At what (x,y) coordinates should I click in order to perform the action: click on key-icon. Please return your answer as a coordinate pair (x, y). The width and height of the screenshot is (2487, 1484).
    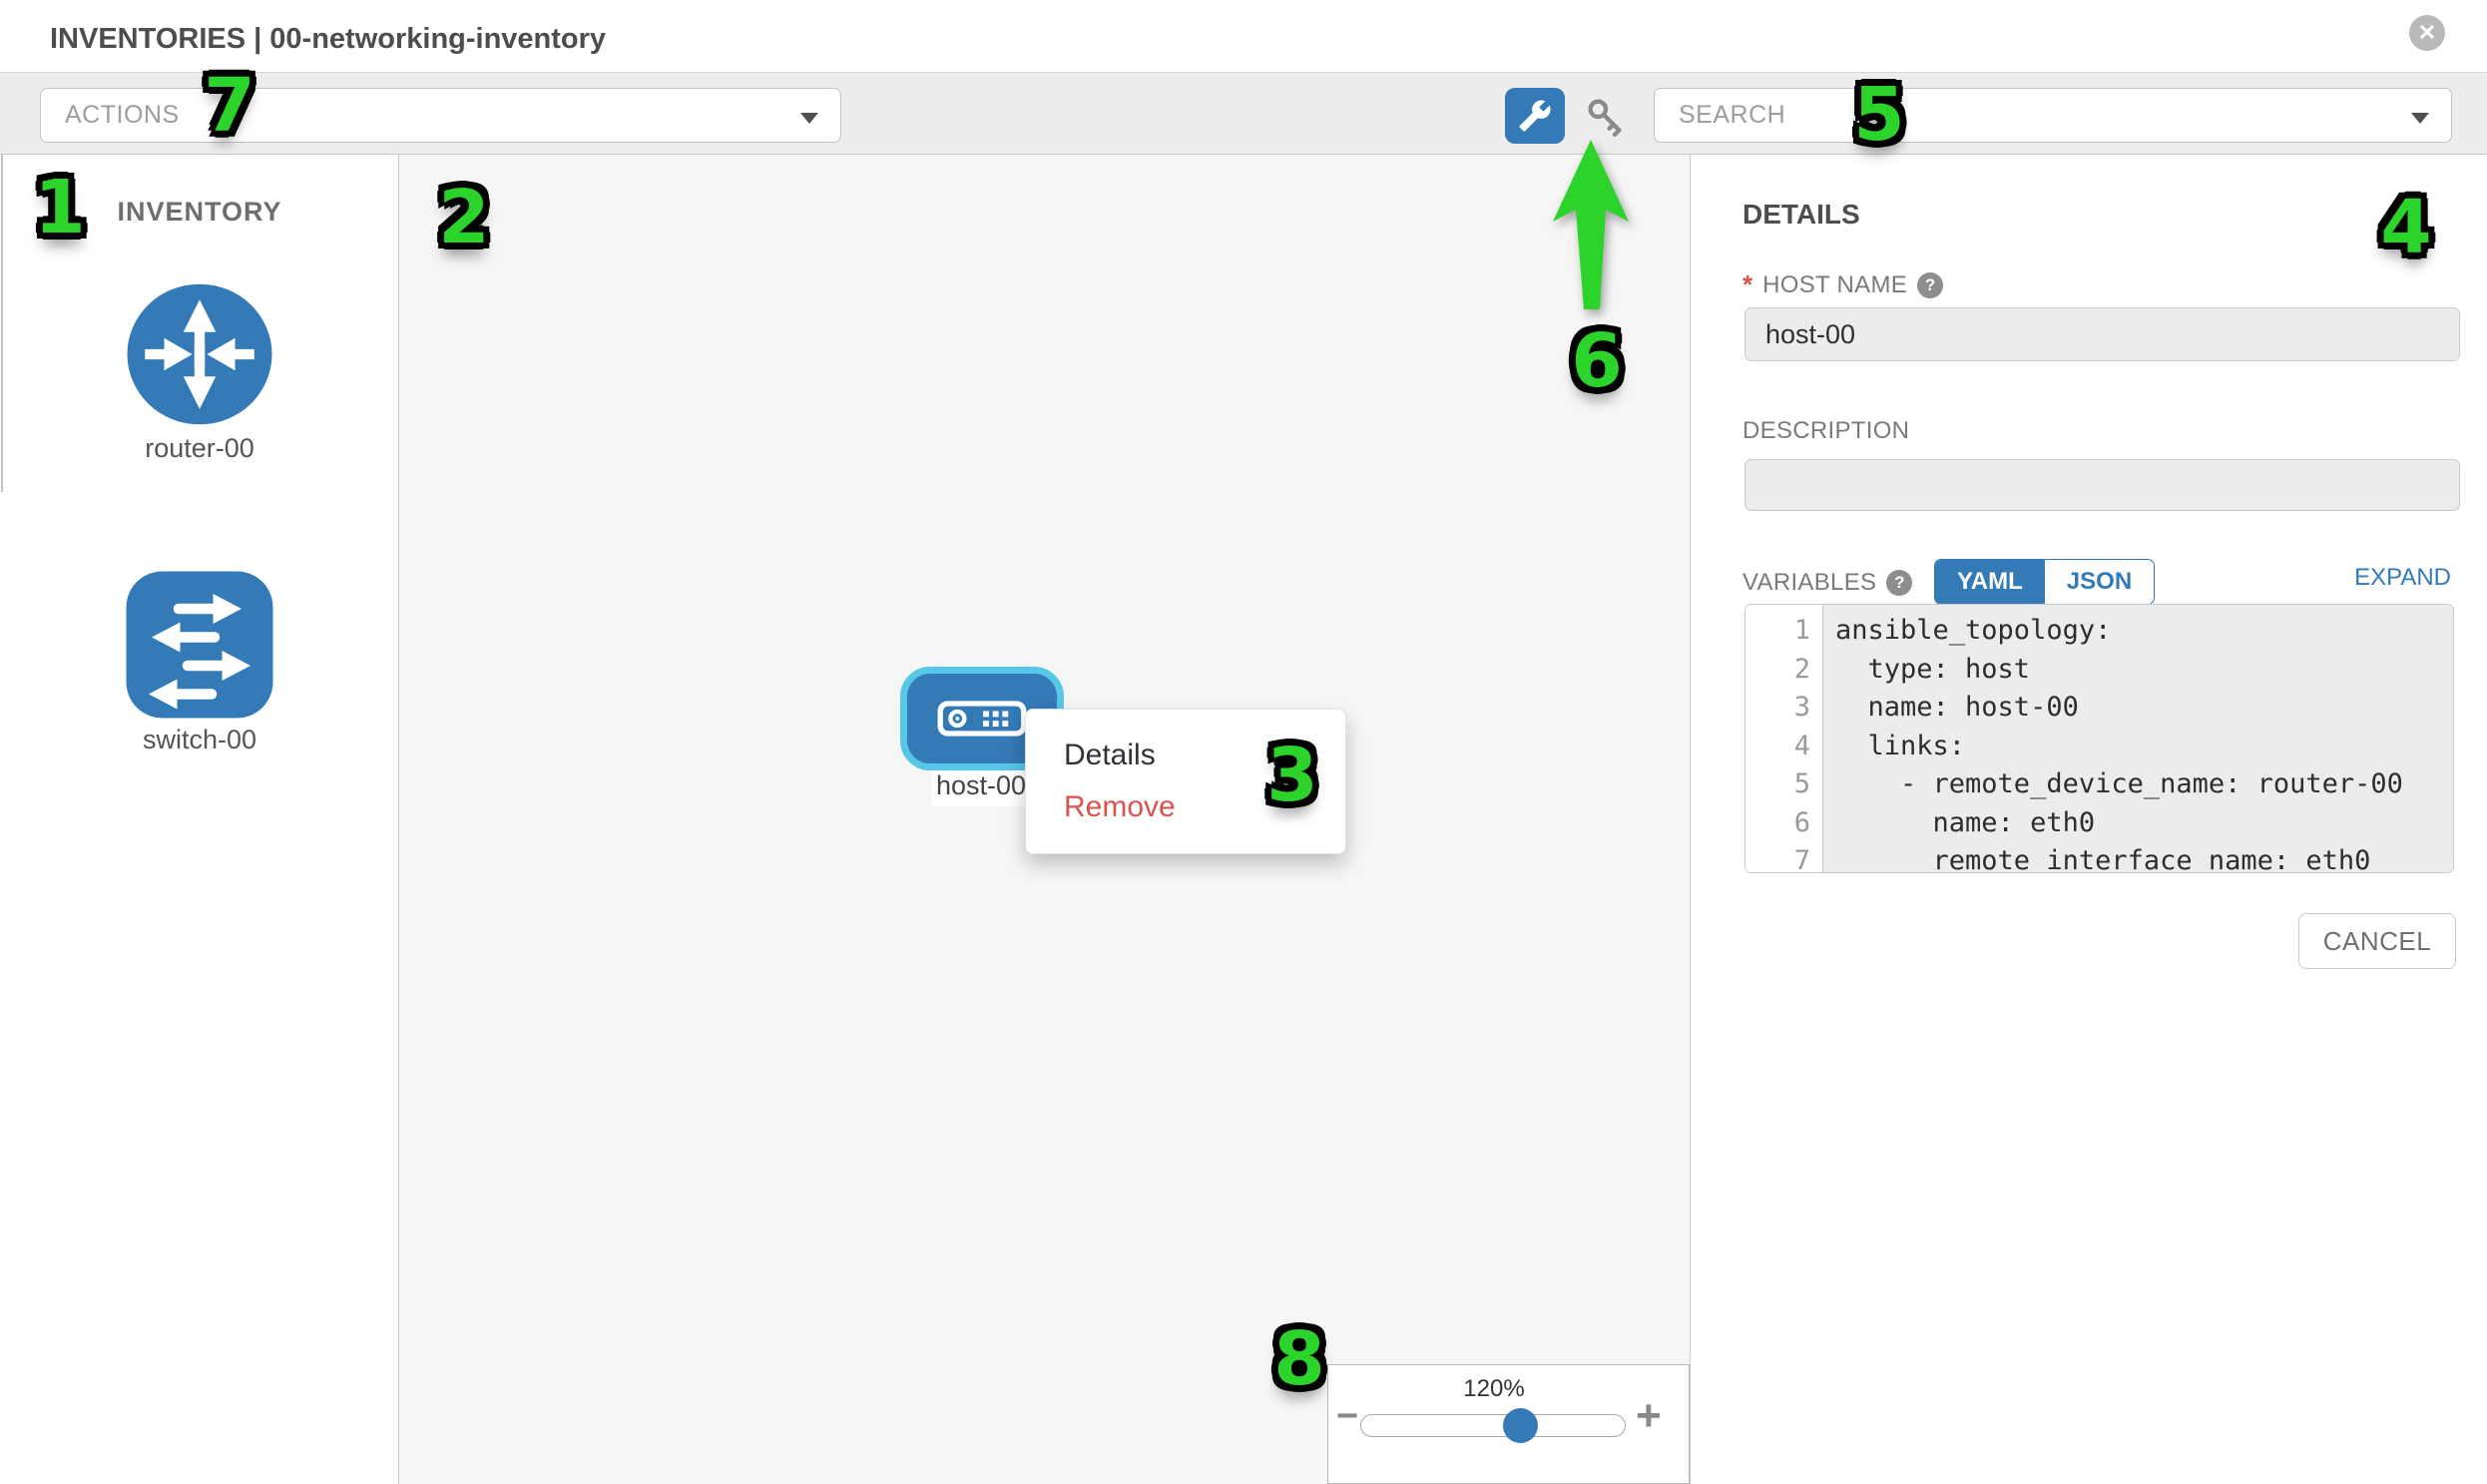
    Looking at the image, I should click on (1605, 118).